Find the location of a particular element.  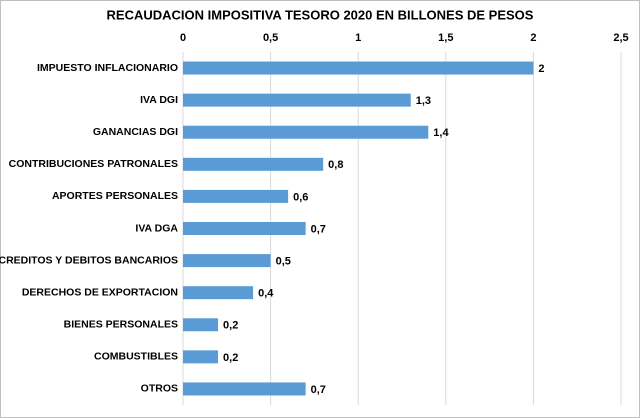

x-tick-label: 1,5 is located at coordinates (445, 38).